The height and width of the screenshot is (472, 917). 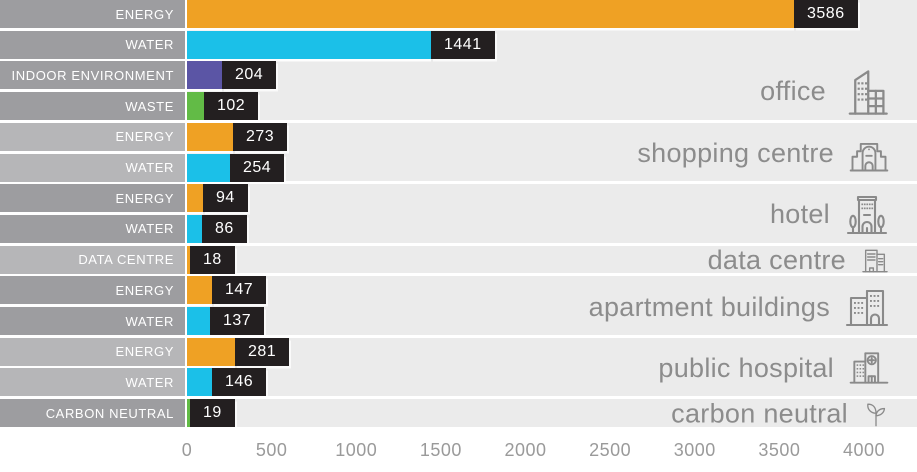 I want to click on group-label: office, so click(x=793, y=91).